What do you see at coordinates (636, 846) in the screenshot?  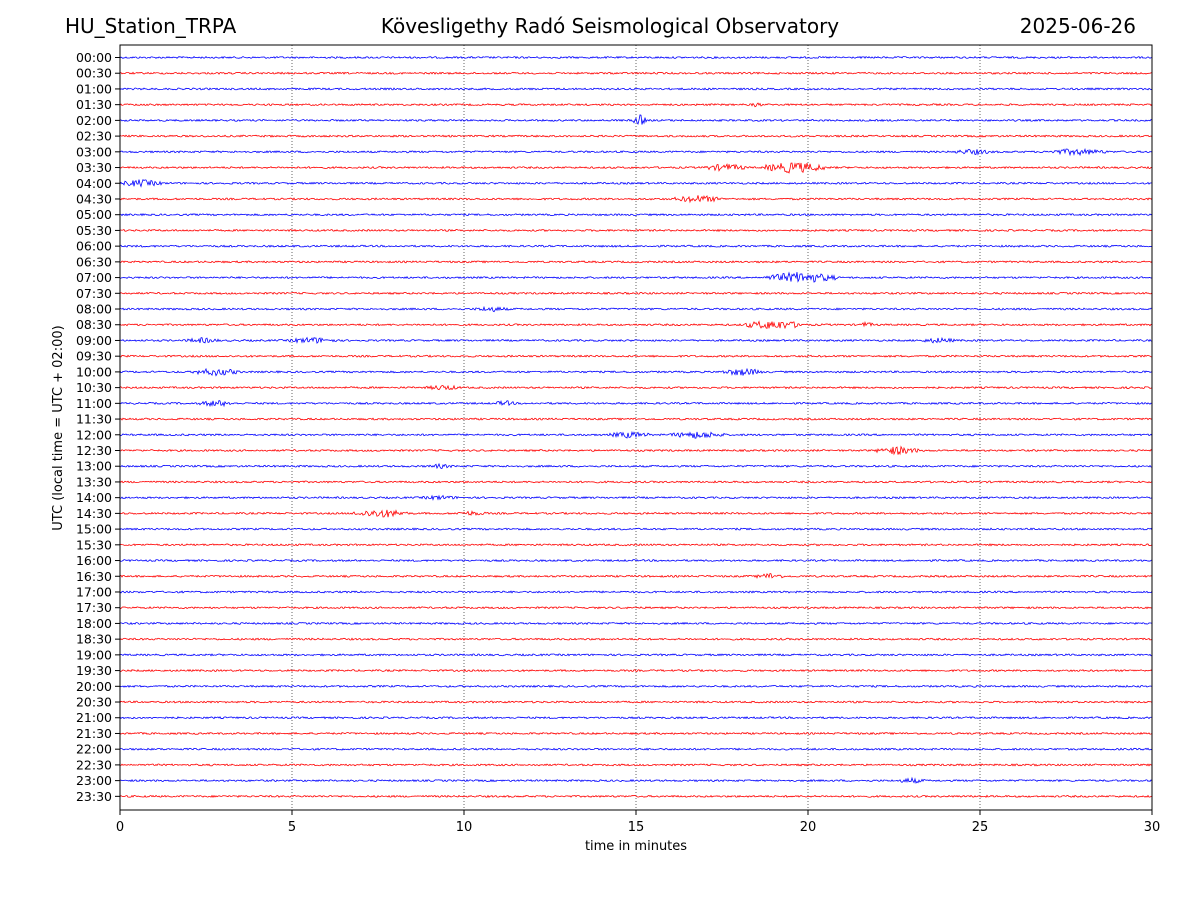 I see `x-axis-label: time in minutes` at bounding box center [636, 846].